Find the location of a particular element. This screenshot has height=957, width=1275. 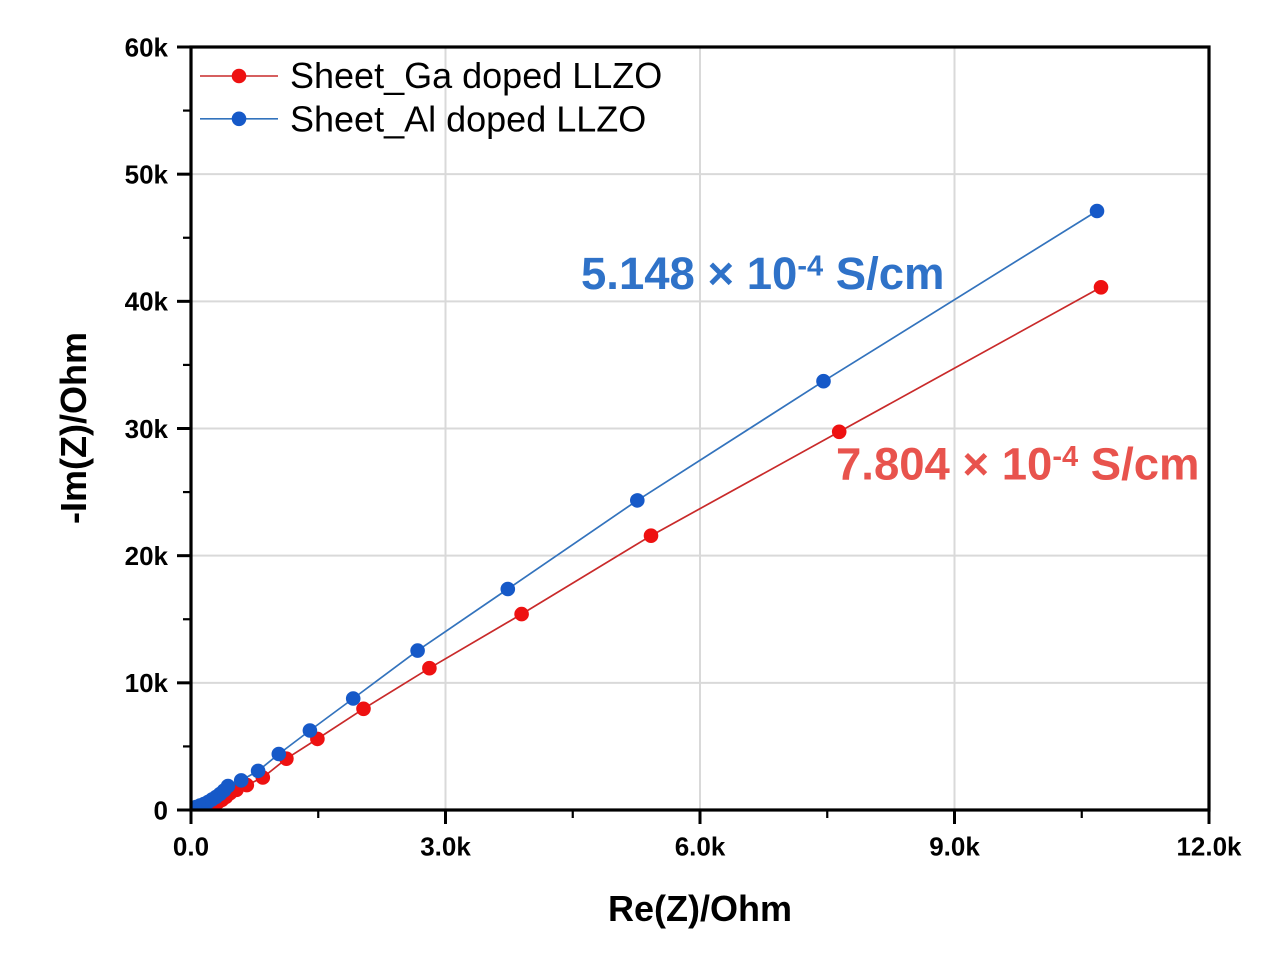

svg-text: 60k is located at coordinates (147, 47).